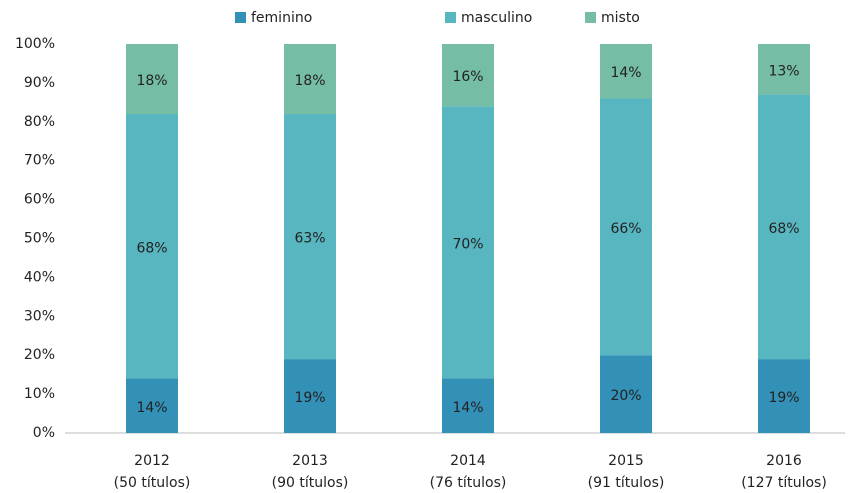 This screenshot has width=856, height=493. I want to click on value-label: 13%, so click(783, 71).